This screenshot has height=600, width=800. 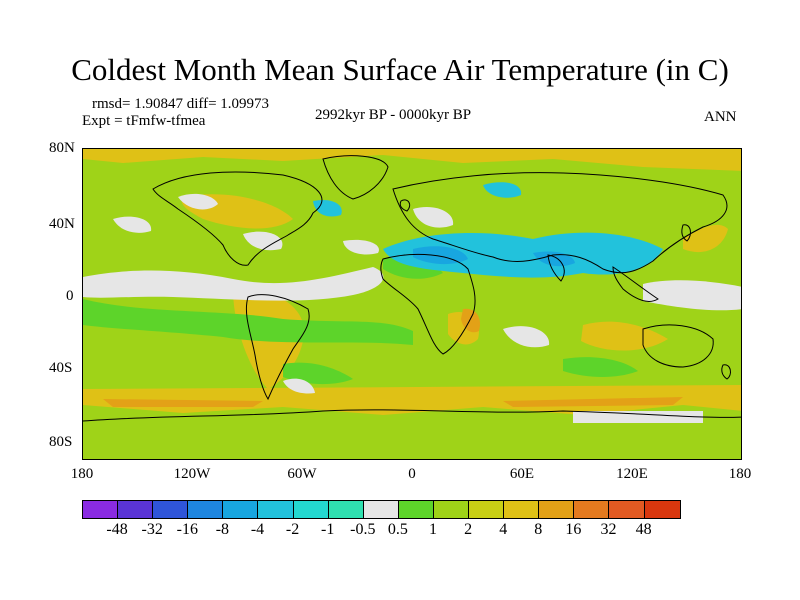 I want to click on x-tick-label: 60W, so click(x=302, y=474).